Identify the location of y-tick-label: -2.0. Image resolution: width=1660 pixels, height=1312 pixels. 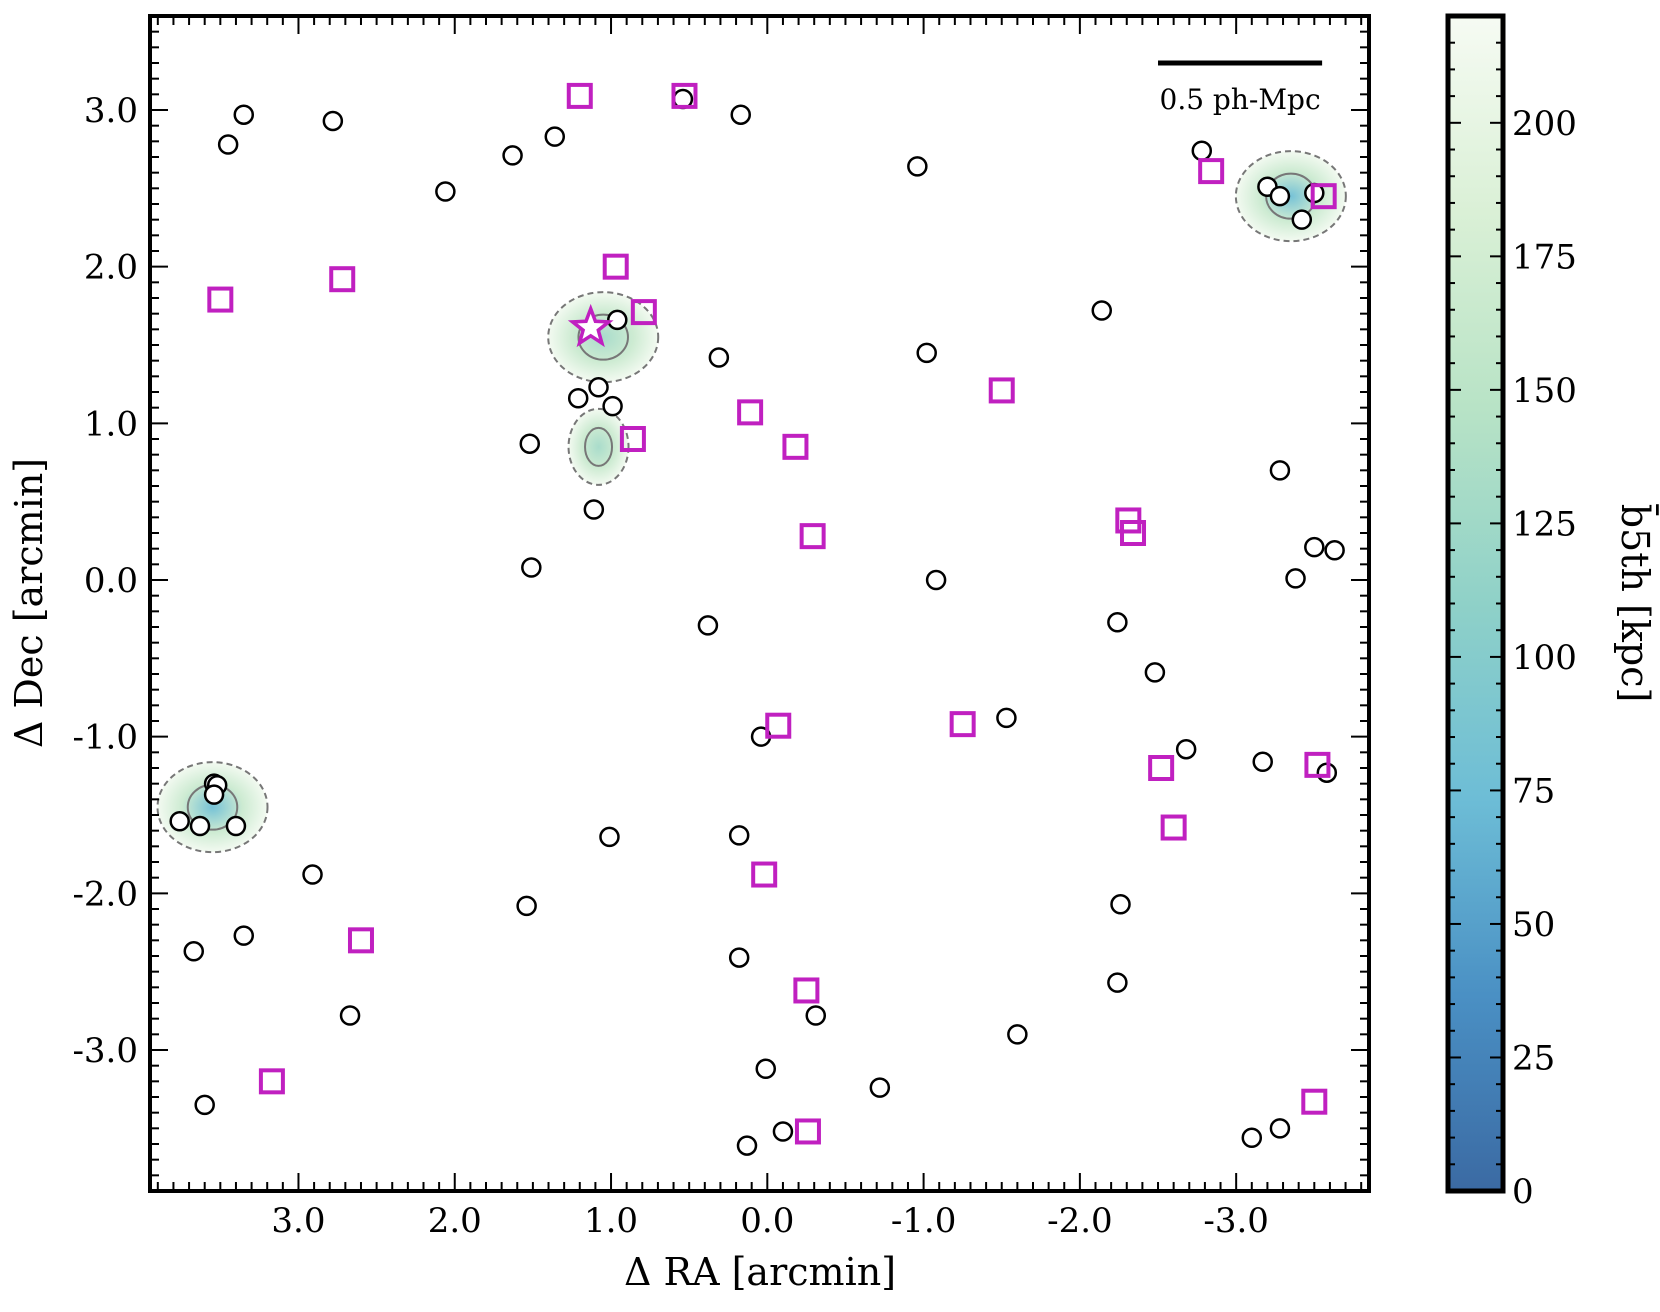
(105, 894).